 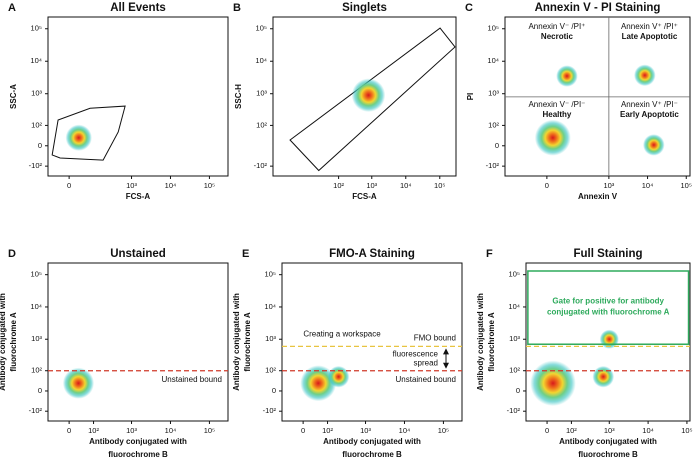 What do you see at coordinates (372, 454) in the screenshot?
I see `x-axis-label: fluorochrome B` at bounding box center [372, 454].